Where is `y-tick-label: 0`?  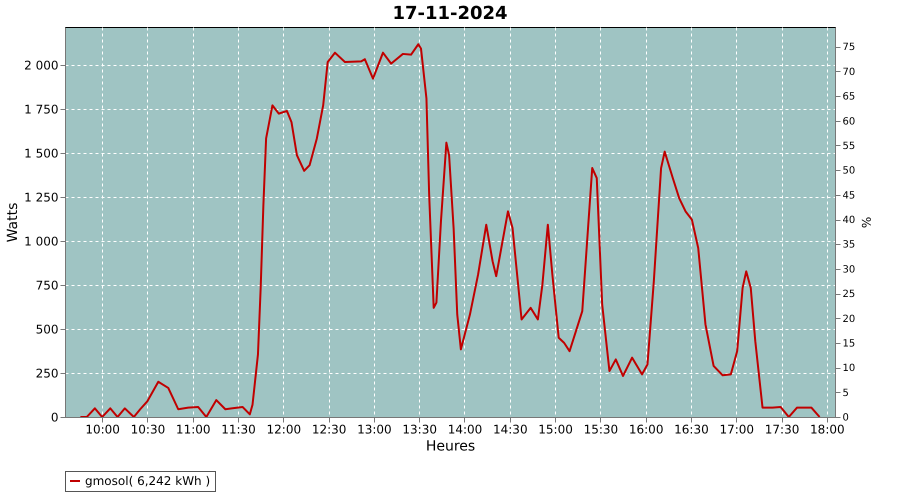
y-tick-label: 0 is located at coordinates (54, 417).